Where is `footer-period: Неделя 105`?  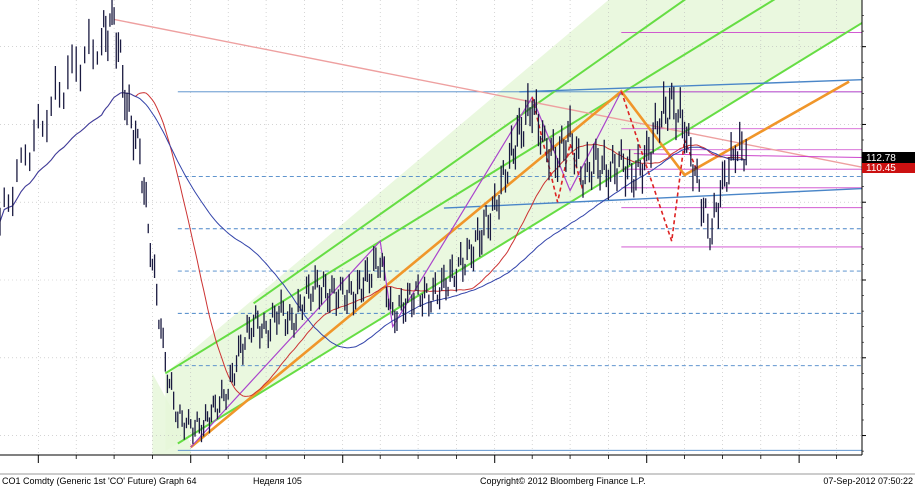 footer-period: Неделя 105 is located at coordinates (277, 481).